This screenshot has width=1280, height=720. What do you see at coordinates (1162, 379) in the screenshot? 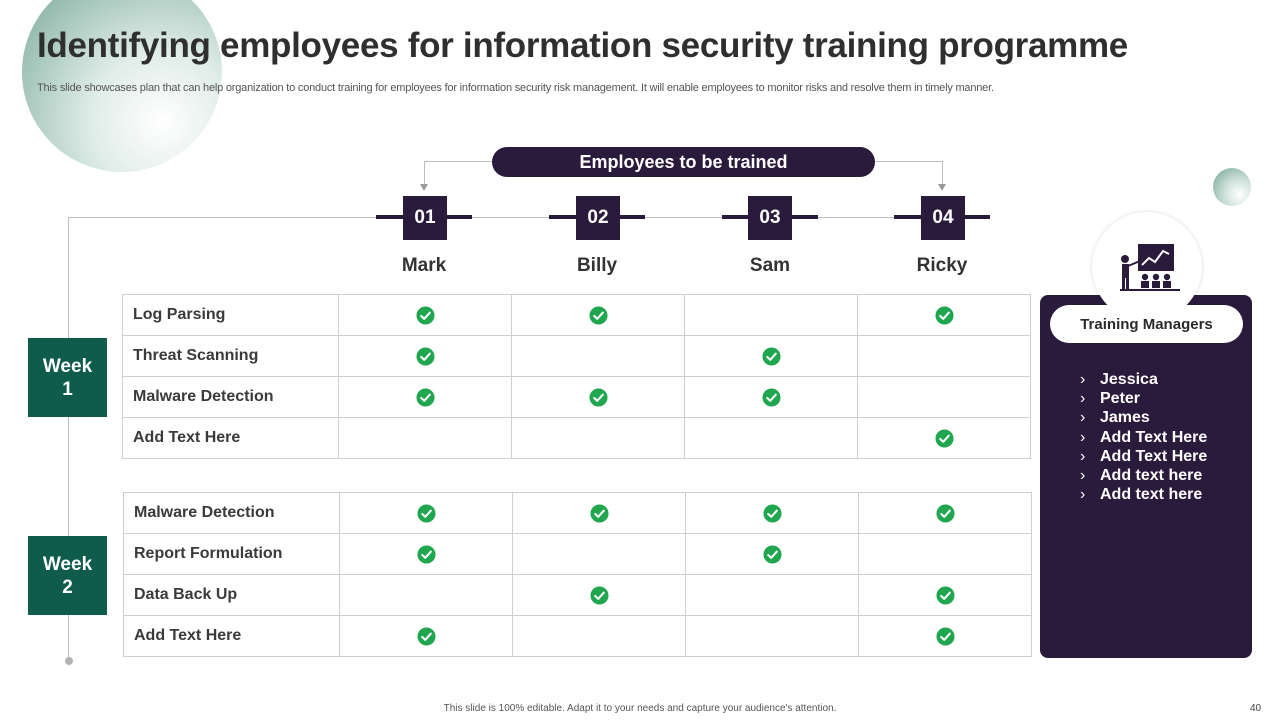
I see `manager-list-item: › Jessica` at bounding box center [1162, 379].